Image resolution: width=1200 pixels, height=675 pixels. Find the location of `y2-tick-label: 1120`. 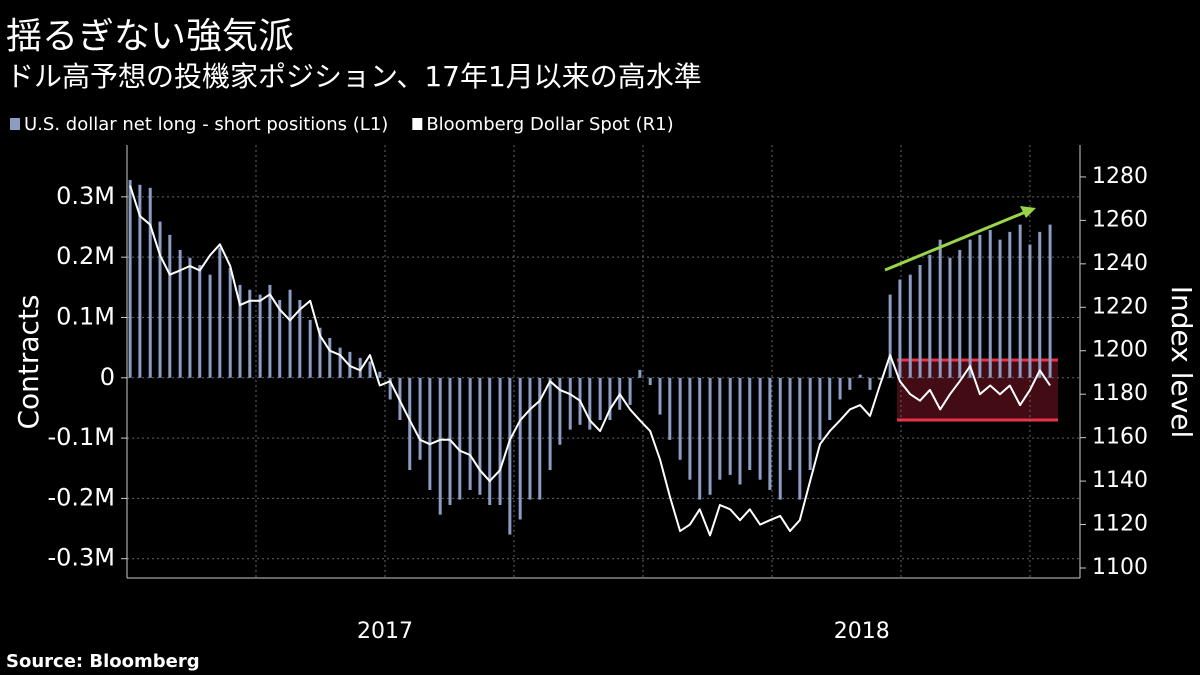

y2-tick-label: 1120 is located at coordinates (1120, 524).